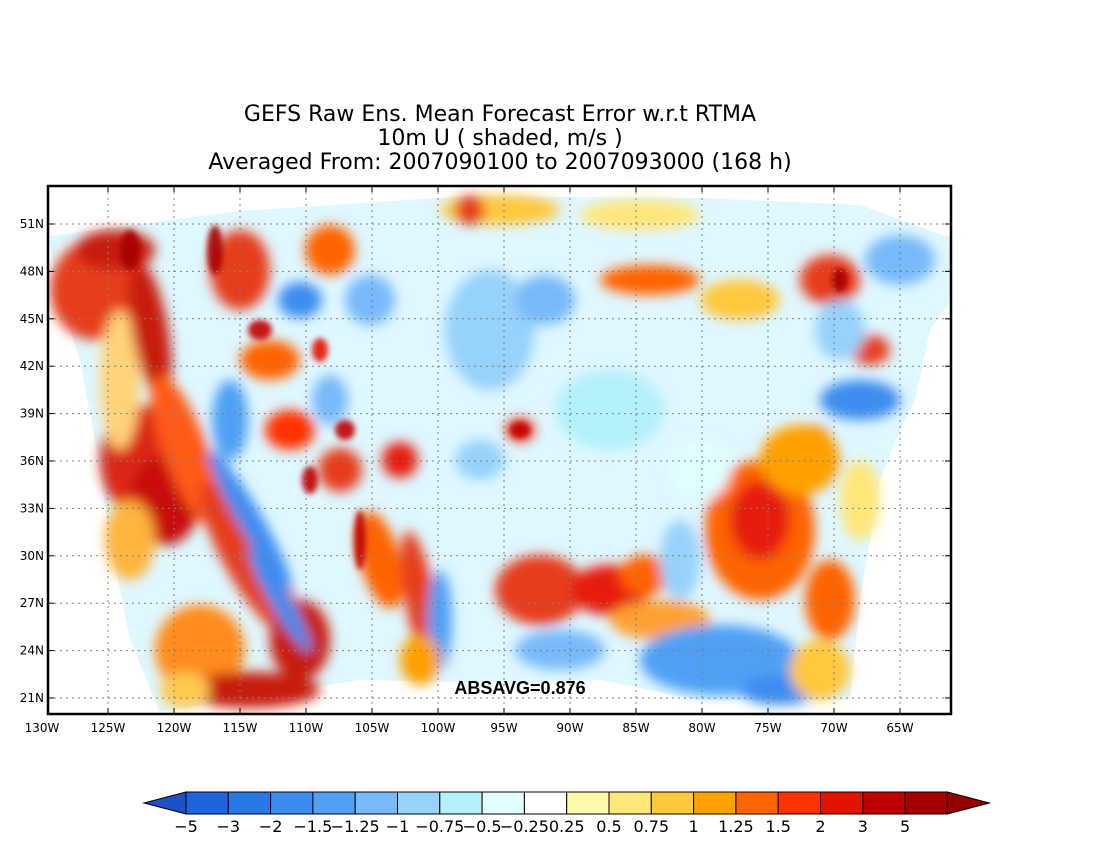  What do you see at coordinates (500, 138) in the screenshot?
I see `chart-title-line-2: 10m U ( shaded, m/s )` at bounding box center [500, 138].